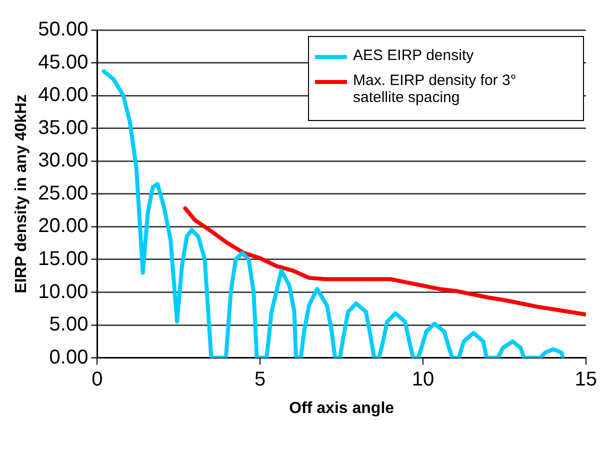  What do you see at coordinates (413, 55) in the screenshot?
I see `legend-label: AES EIRP density` at bounding box center [413, 55].